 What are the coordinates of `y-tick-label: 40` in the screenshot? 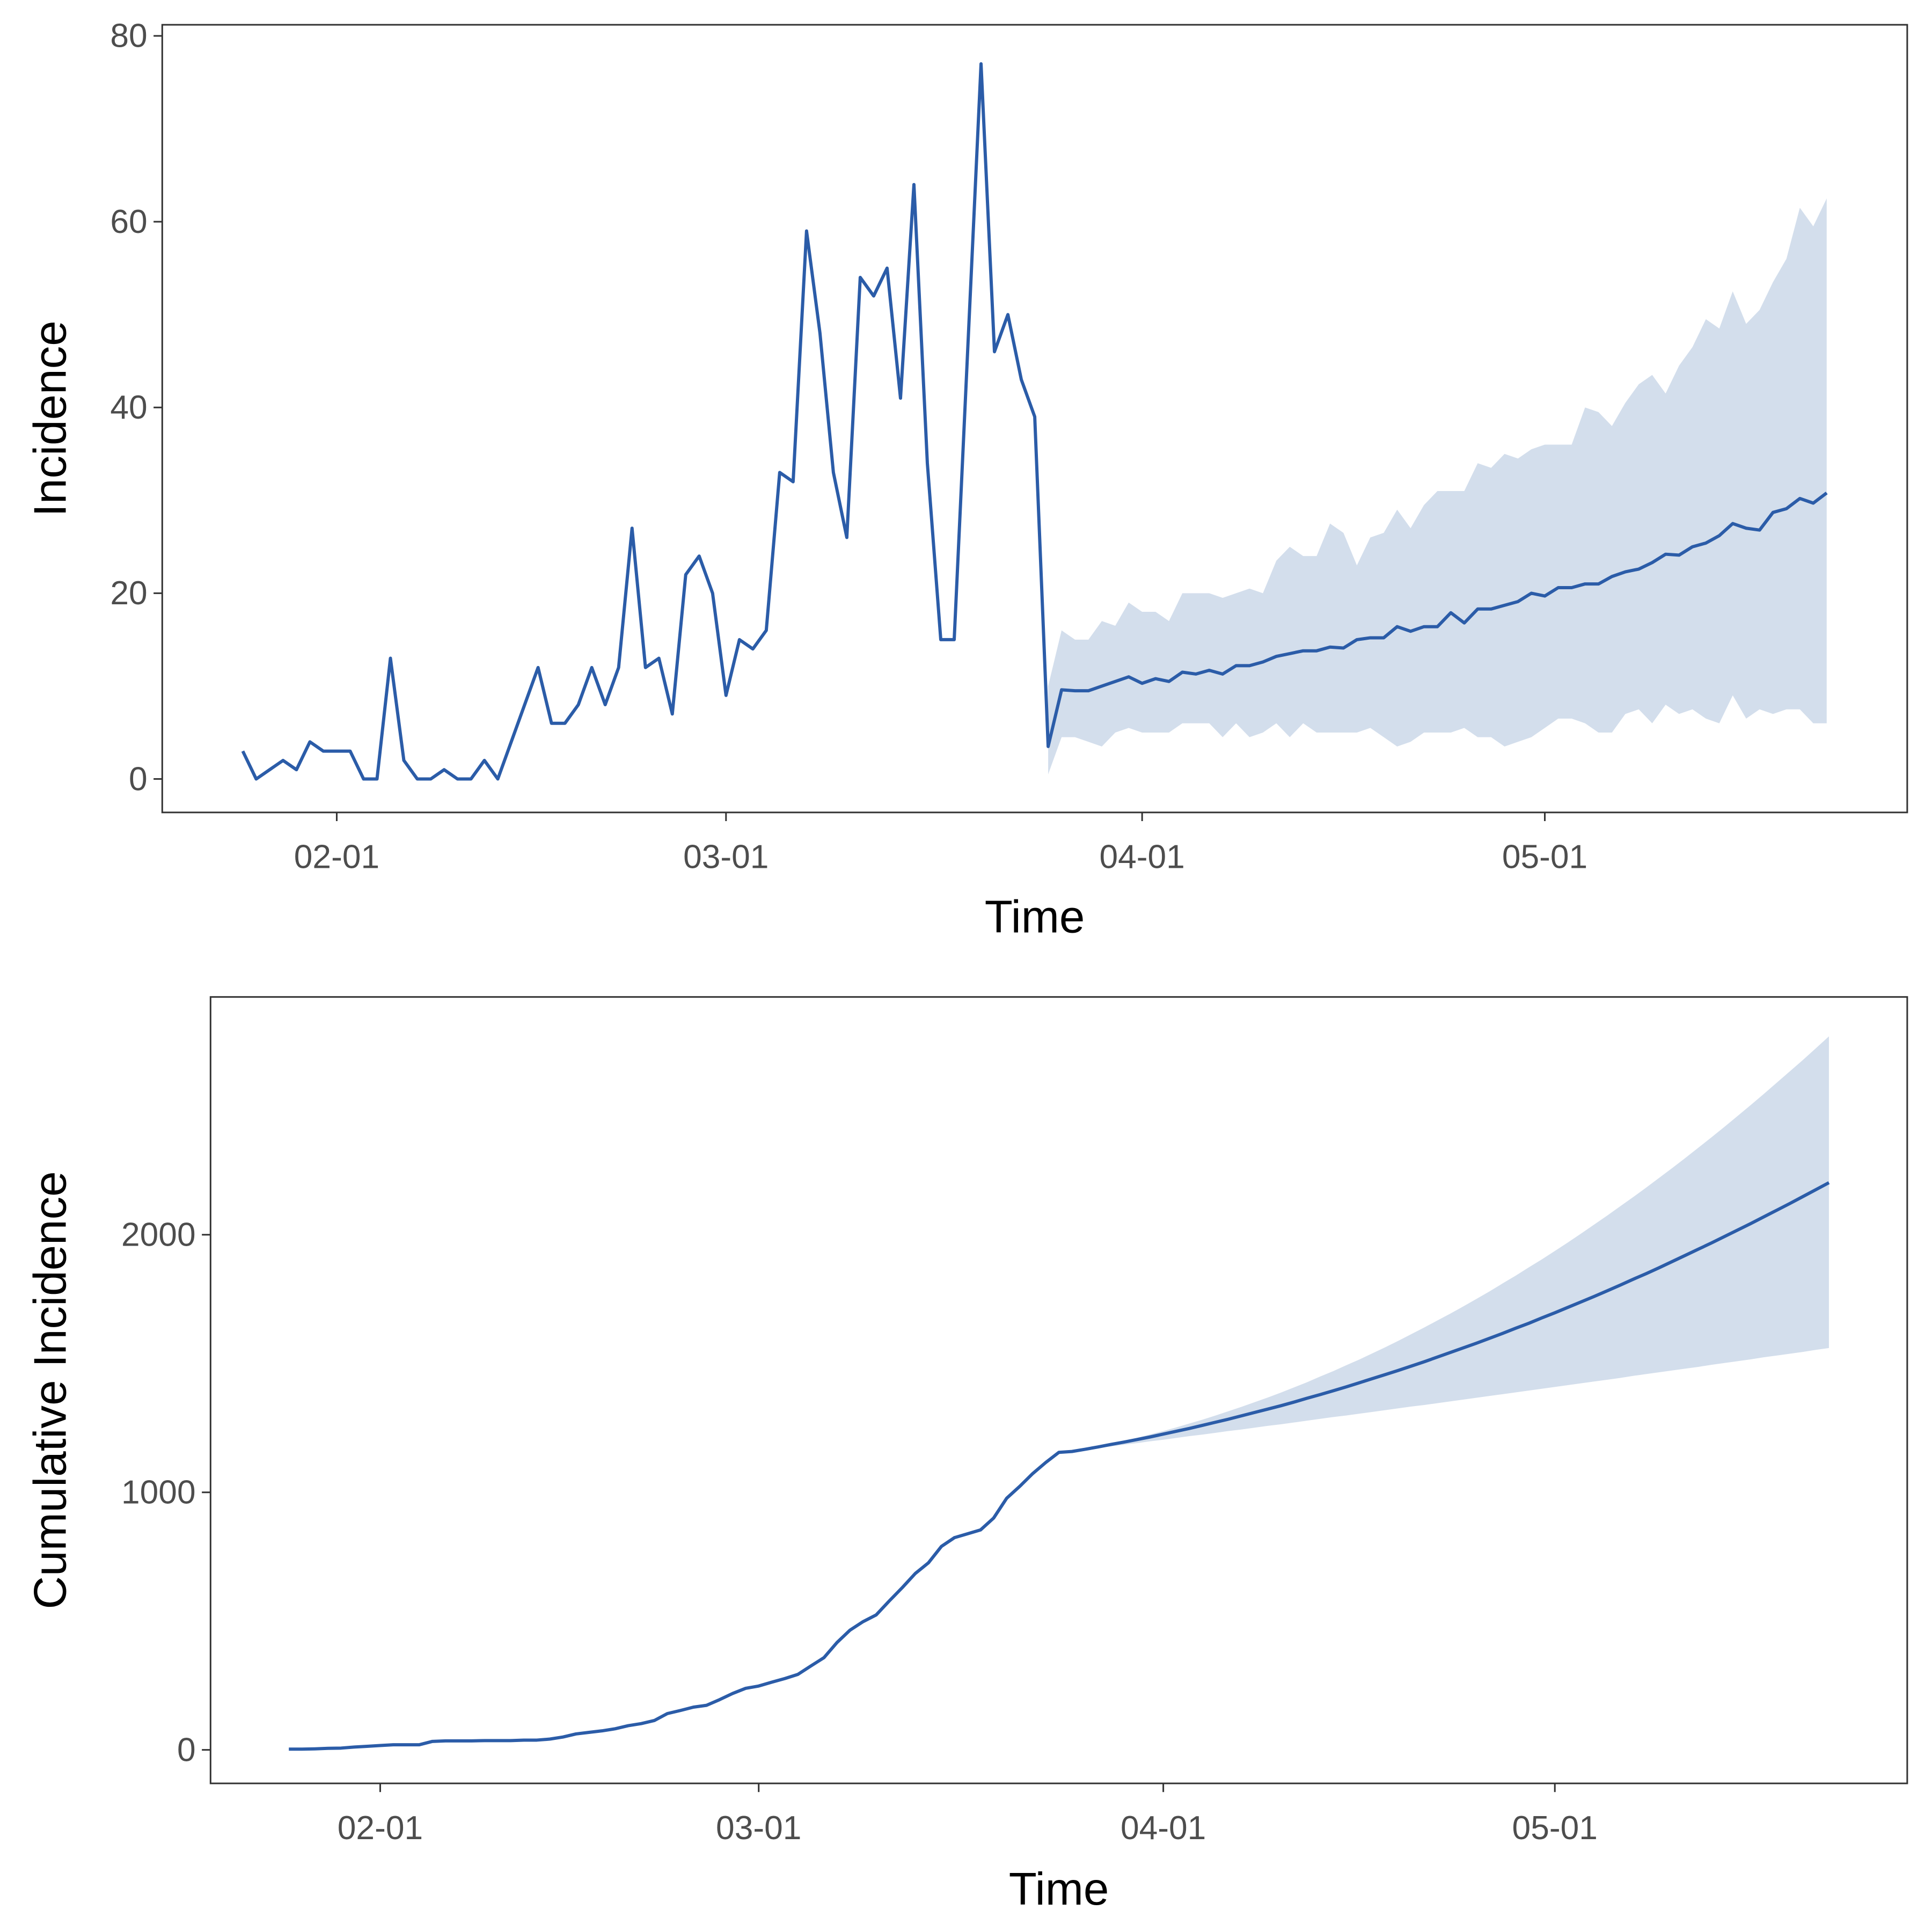 It's located at (128, 407).